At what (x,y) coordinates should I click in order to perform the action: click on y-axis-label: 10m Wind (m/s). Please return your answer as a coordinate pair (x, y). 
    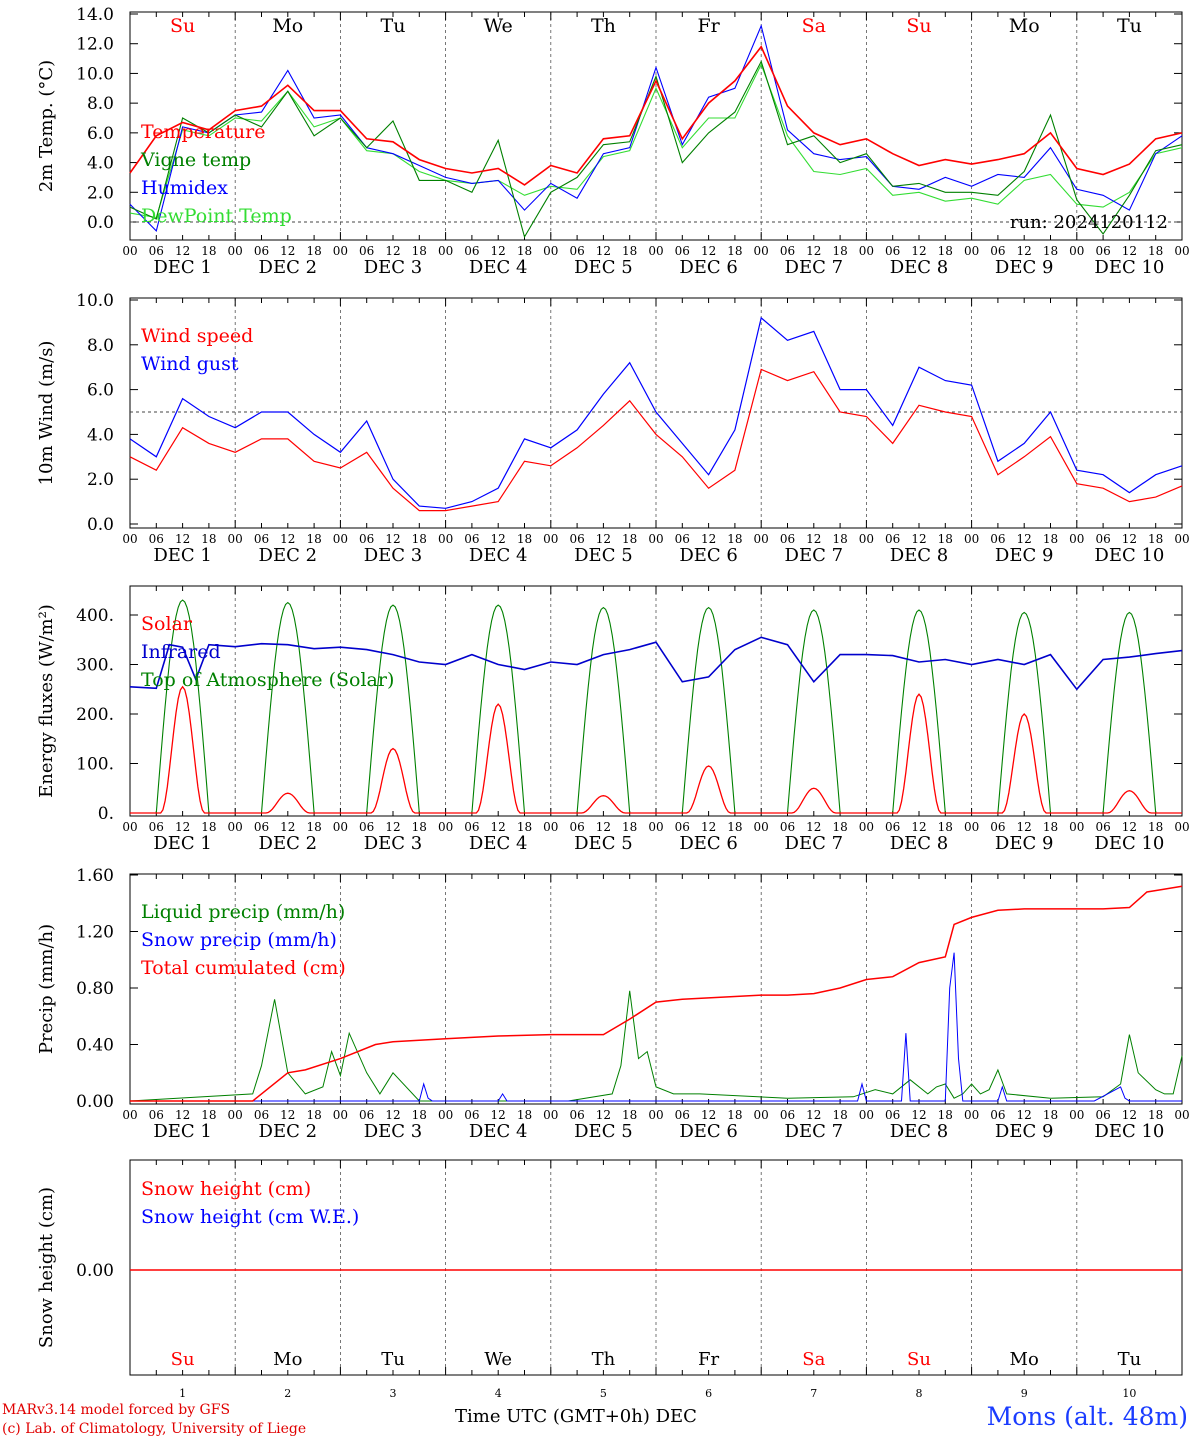
    Looking at the image, I should click on (46, 413).